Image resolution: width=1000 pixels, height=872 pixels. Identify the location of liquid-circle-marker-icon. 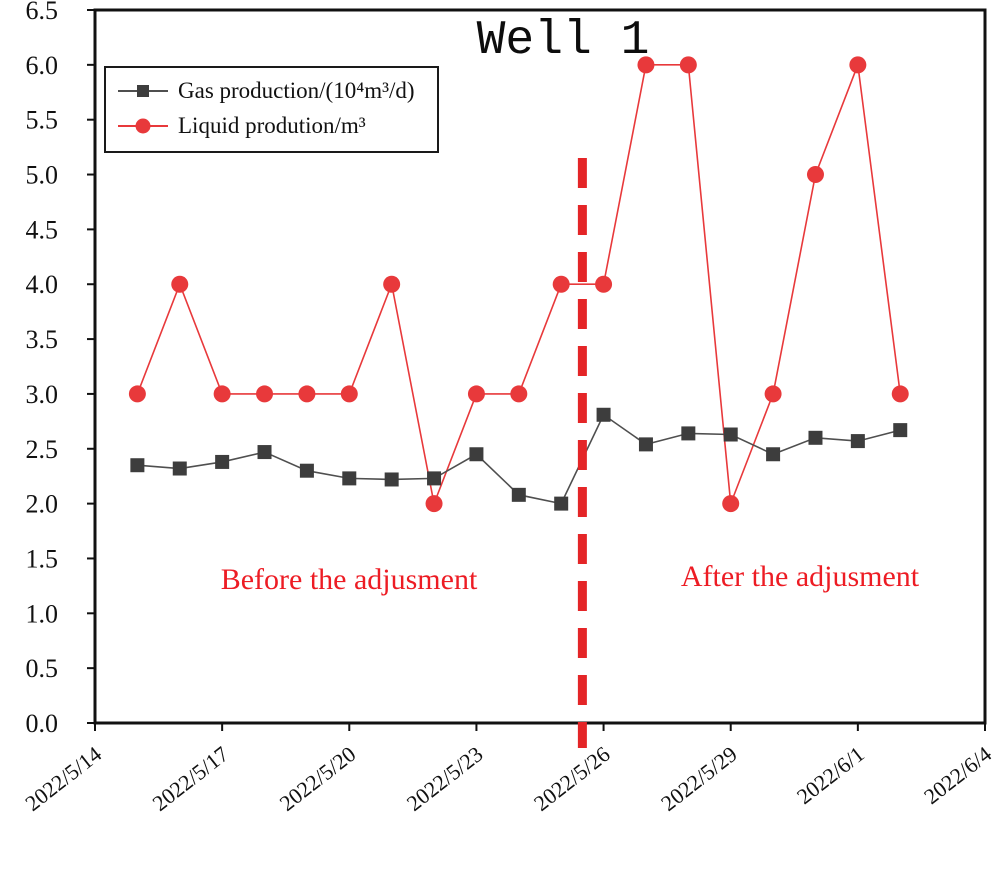
(143, 126).